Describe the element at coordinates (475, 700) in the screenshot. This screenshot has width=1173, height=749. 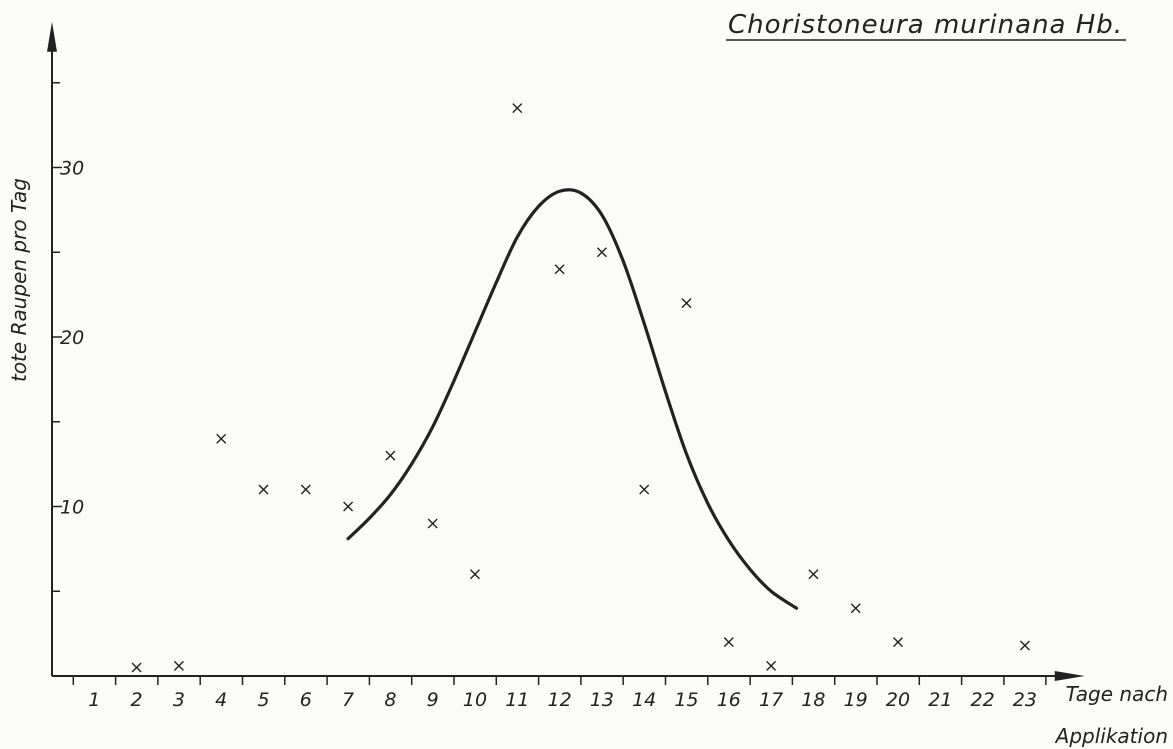
I see `x-tick-label: 10` at that location.